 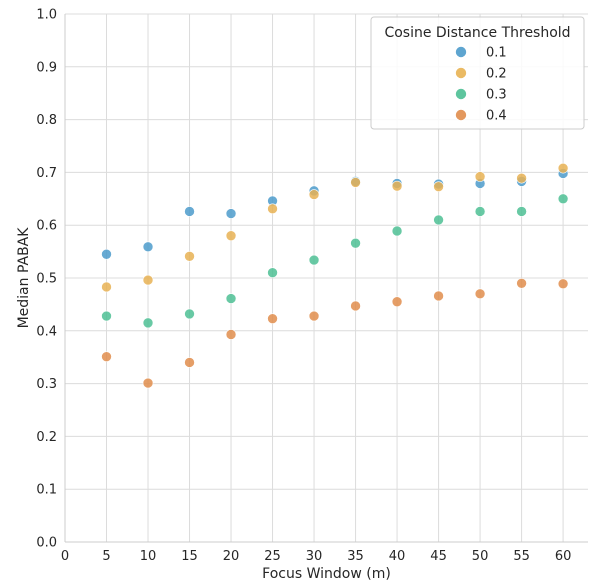 I want to click on y-tick-label: 0.0, so click(x=46, y=543).